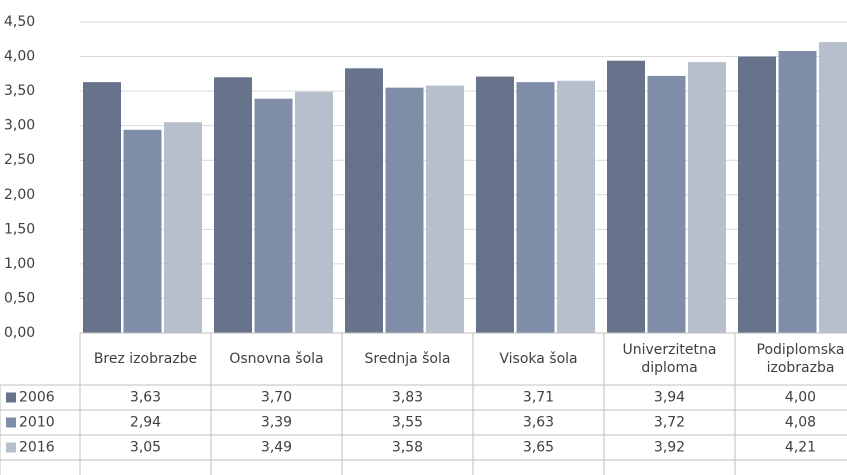  What do you see at coordinates (19, 333) in the screenshot?
I see `y-tick-label: 0,00` at bounding box center [19, 333].